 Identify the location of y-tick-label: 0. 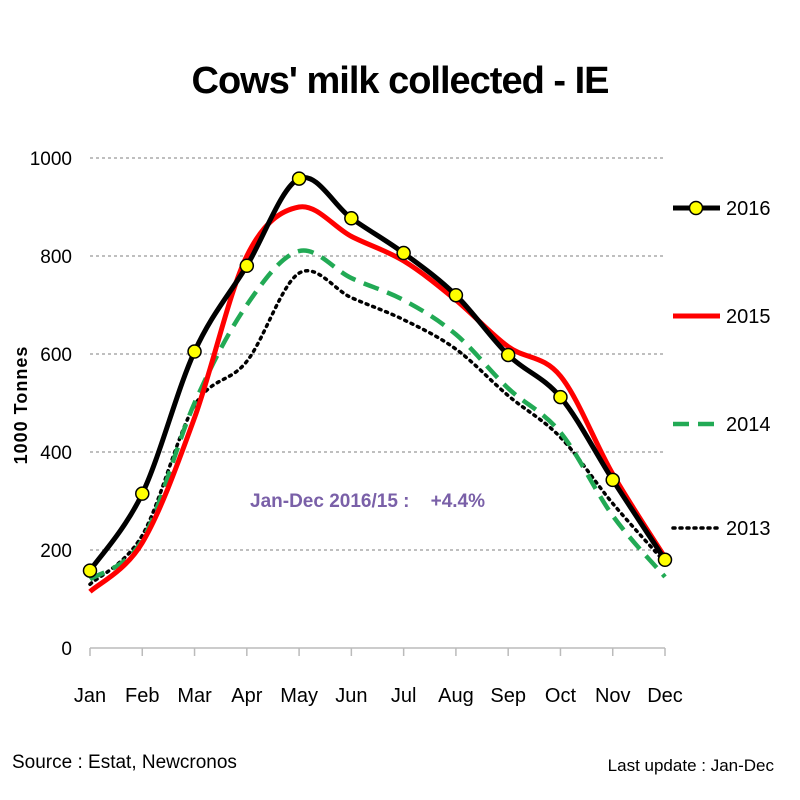
(66, 649).